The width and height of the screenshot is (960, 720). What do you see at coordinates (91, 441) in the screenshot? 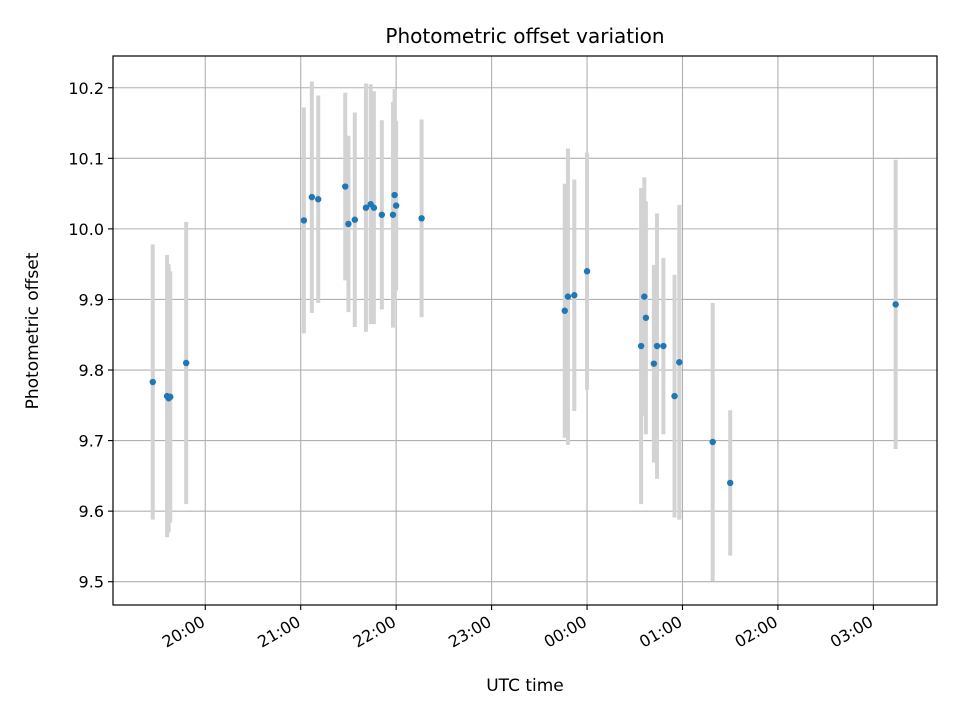
I see `y-tick-label: 9.7` at bounding box center [91, 441].